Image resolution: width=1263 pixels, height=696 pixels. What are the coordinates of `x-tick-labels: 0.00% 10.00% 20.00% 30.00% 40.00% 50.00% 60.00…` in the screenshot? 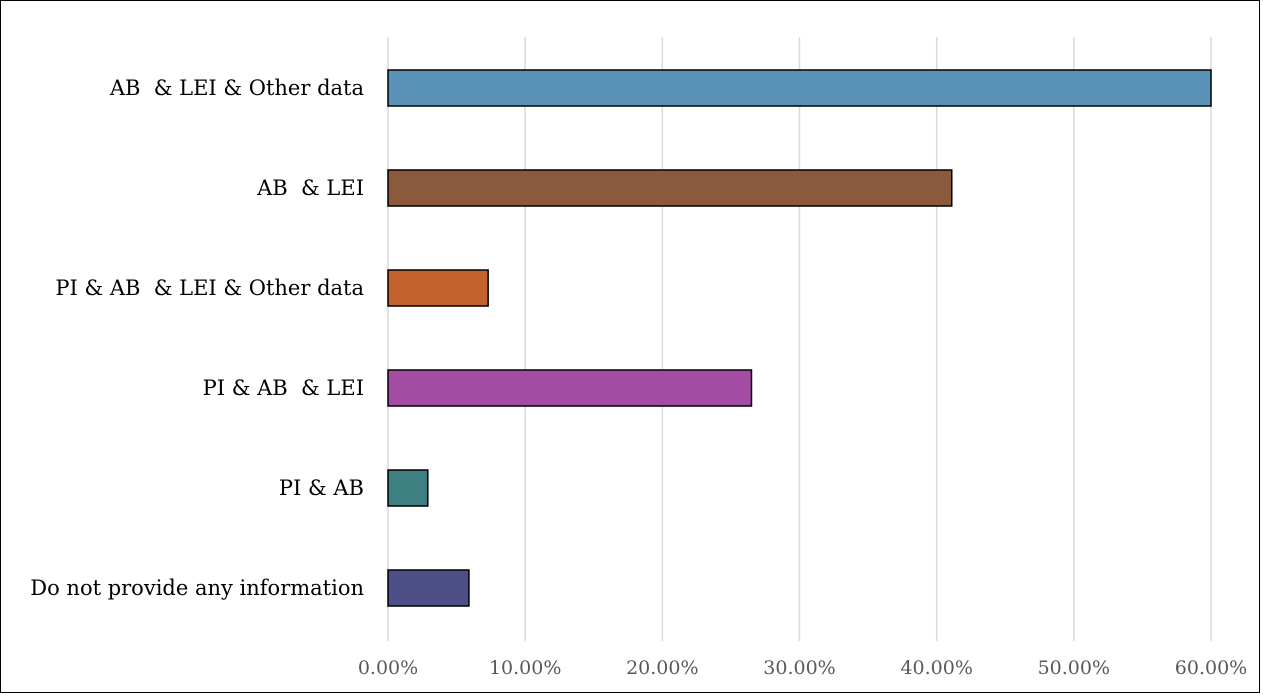 It's located at (802, 668).